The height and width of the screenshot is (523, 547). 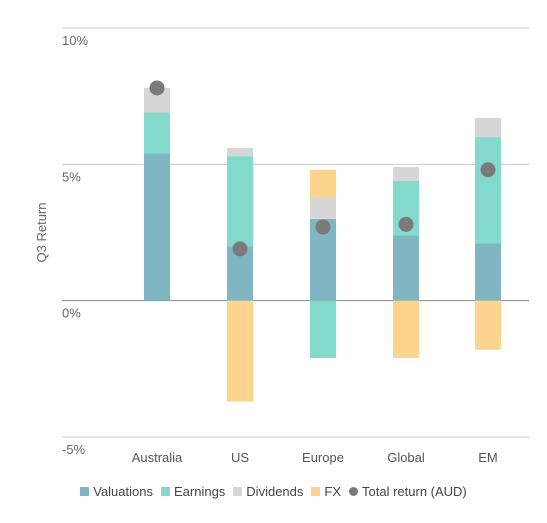 What do you see at coordinates (240, 249) in the screenshot?
I see `total-return-dot-us` at bounding box center [240, 249].